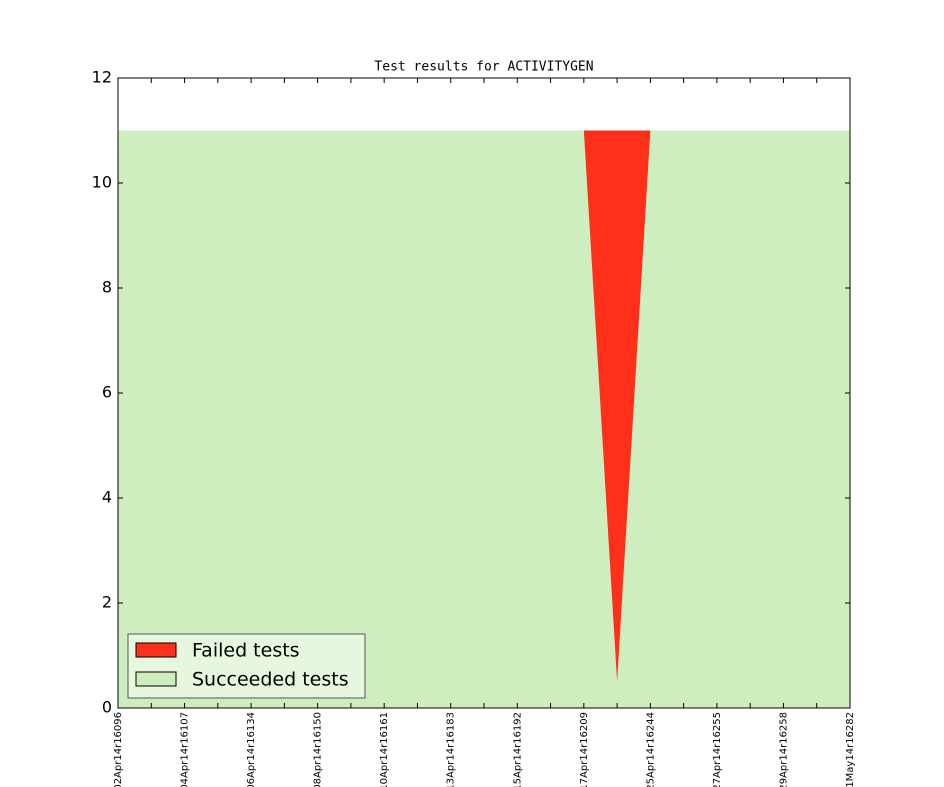 The image size is (944, 787). Describe the element at coordinates (384, 749) in the screenshot. I see `x-tick-label: 10Apr14r16161` at that location.